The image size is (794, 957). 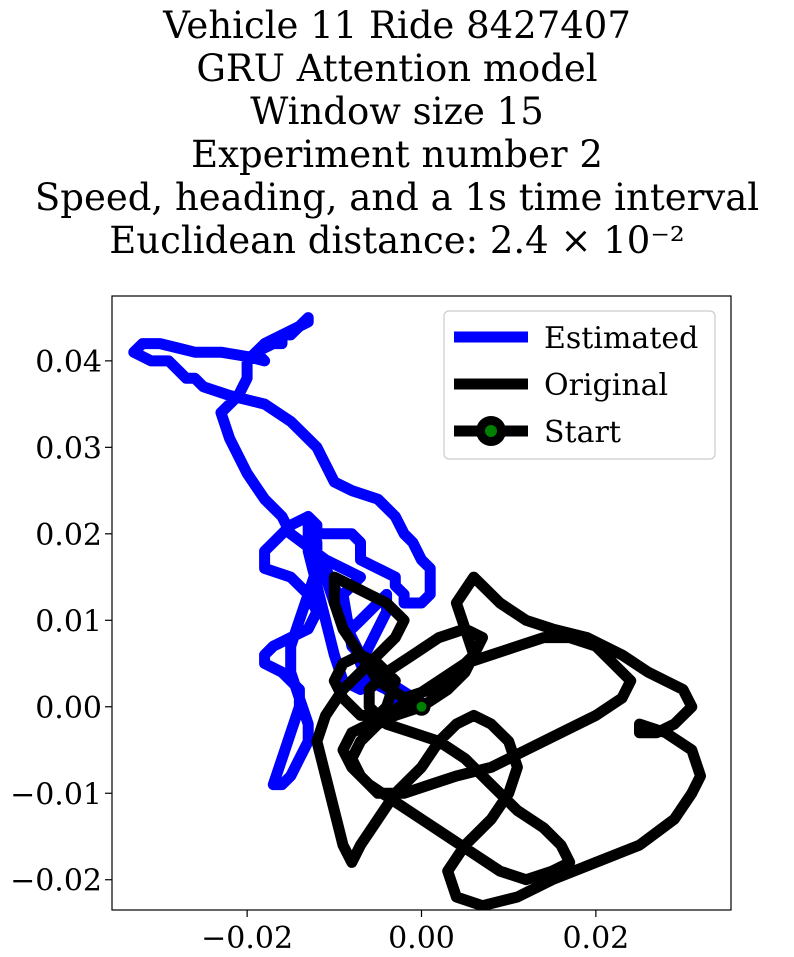 What do you see at coordinates (491, 431) in the screenshot?
I see `legend-start-marker-face` at bounding box center [491, 431].